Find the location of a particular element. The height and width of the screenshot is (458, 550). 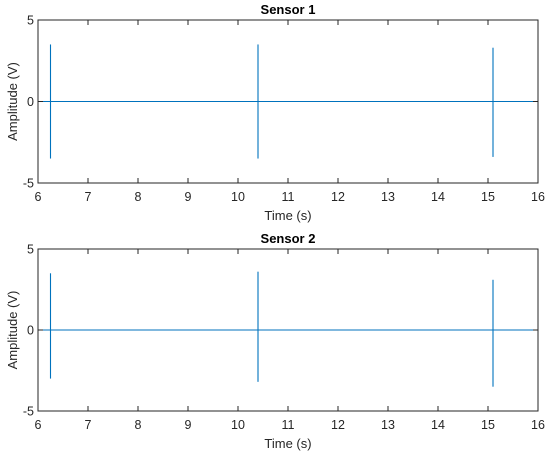

chart-title: Sensor 1 is located at coordinates (288, 9).